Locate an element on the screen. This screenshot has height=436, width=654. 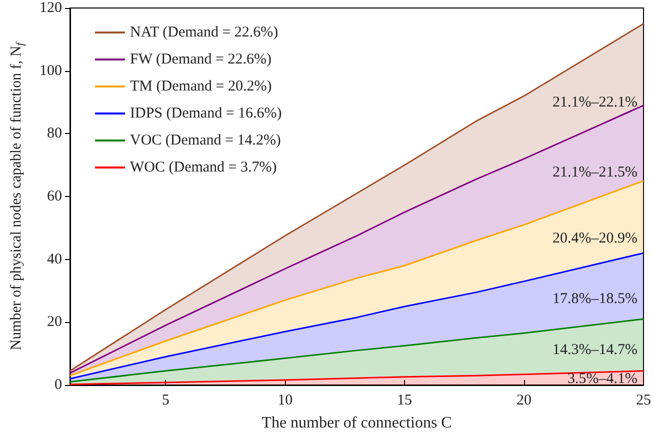
x-axis-title: The number of connections C is located at coordinates (357, 423).